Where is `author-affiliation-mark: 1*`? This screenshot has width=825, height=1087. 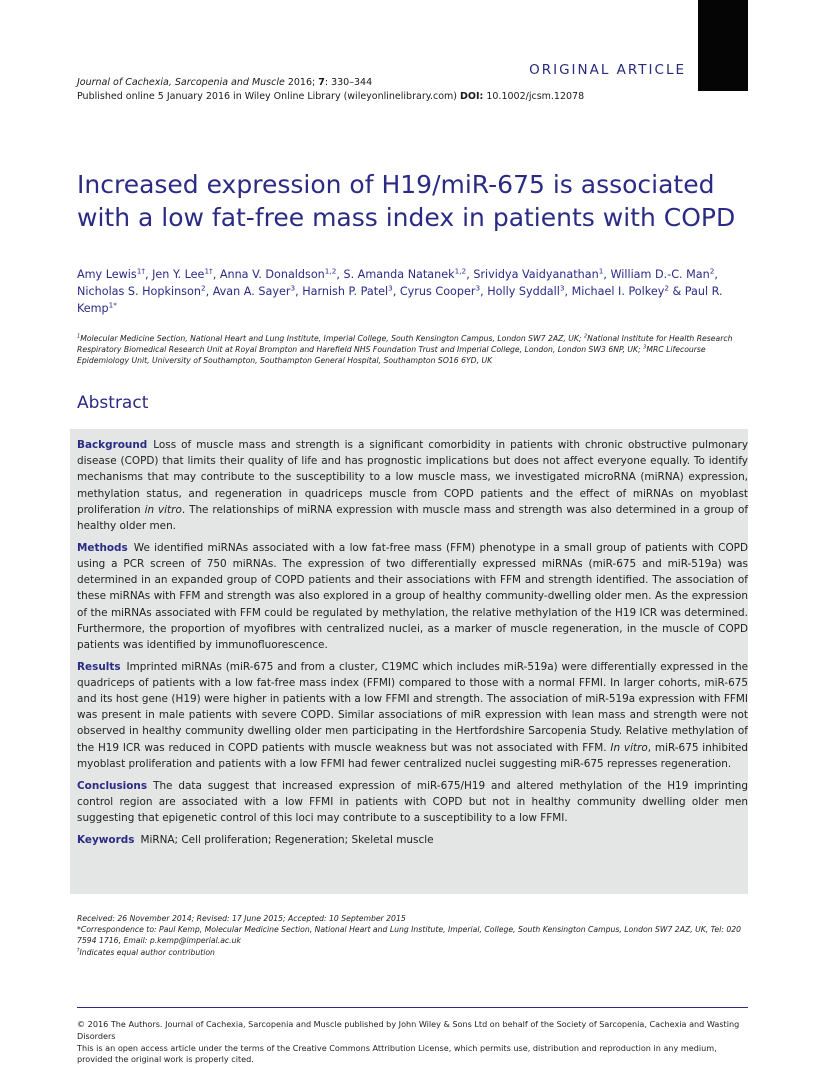 author-affiliation-mark: 1* is located at coordinates (112, 305).